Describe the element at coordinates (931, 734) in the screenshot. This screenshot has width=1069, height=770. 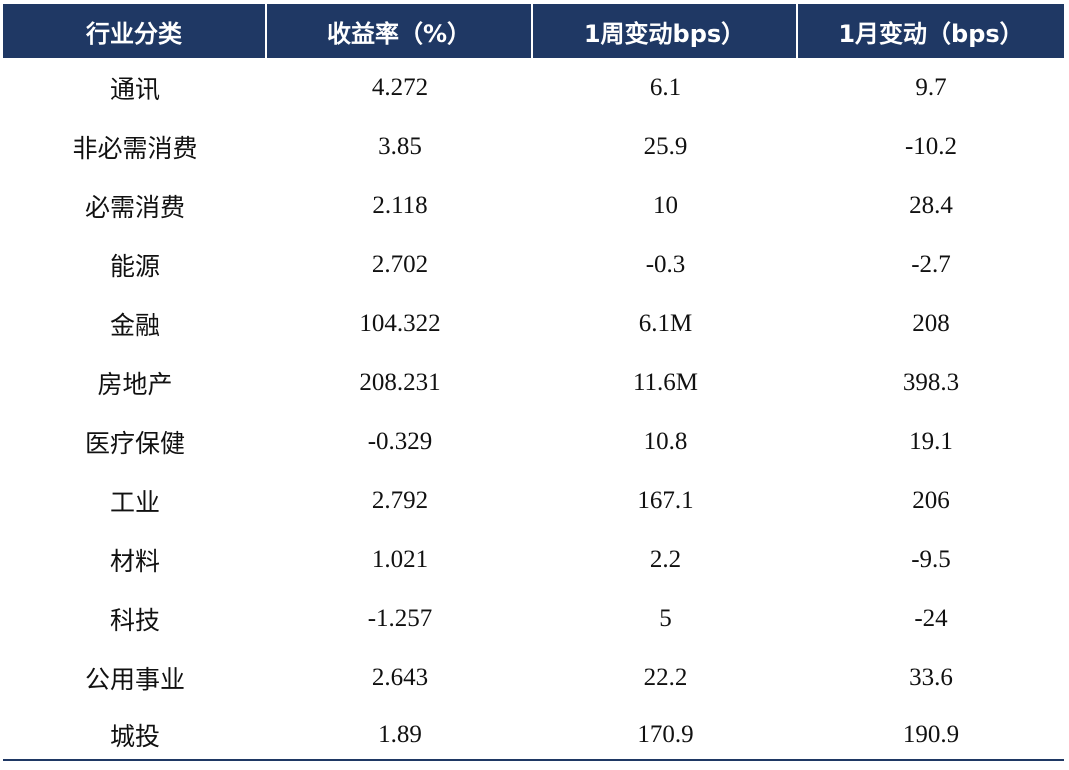
I see `month-change-cell: 190.9` at that location.